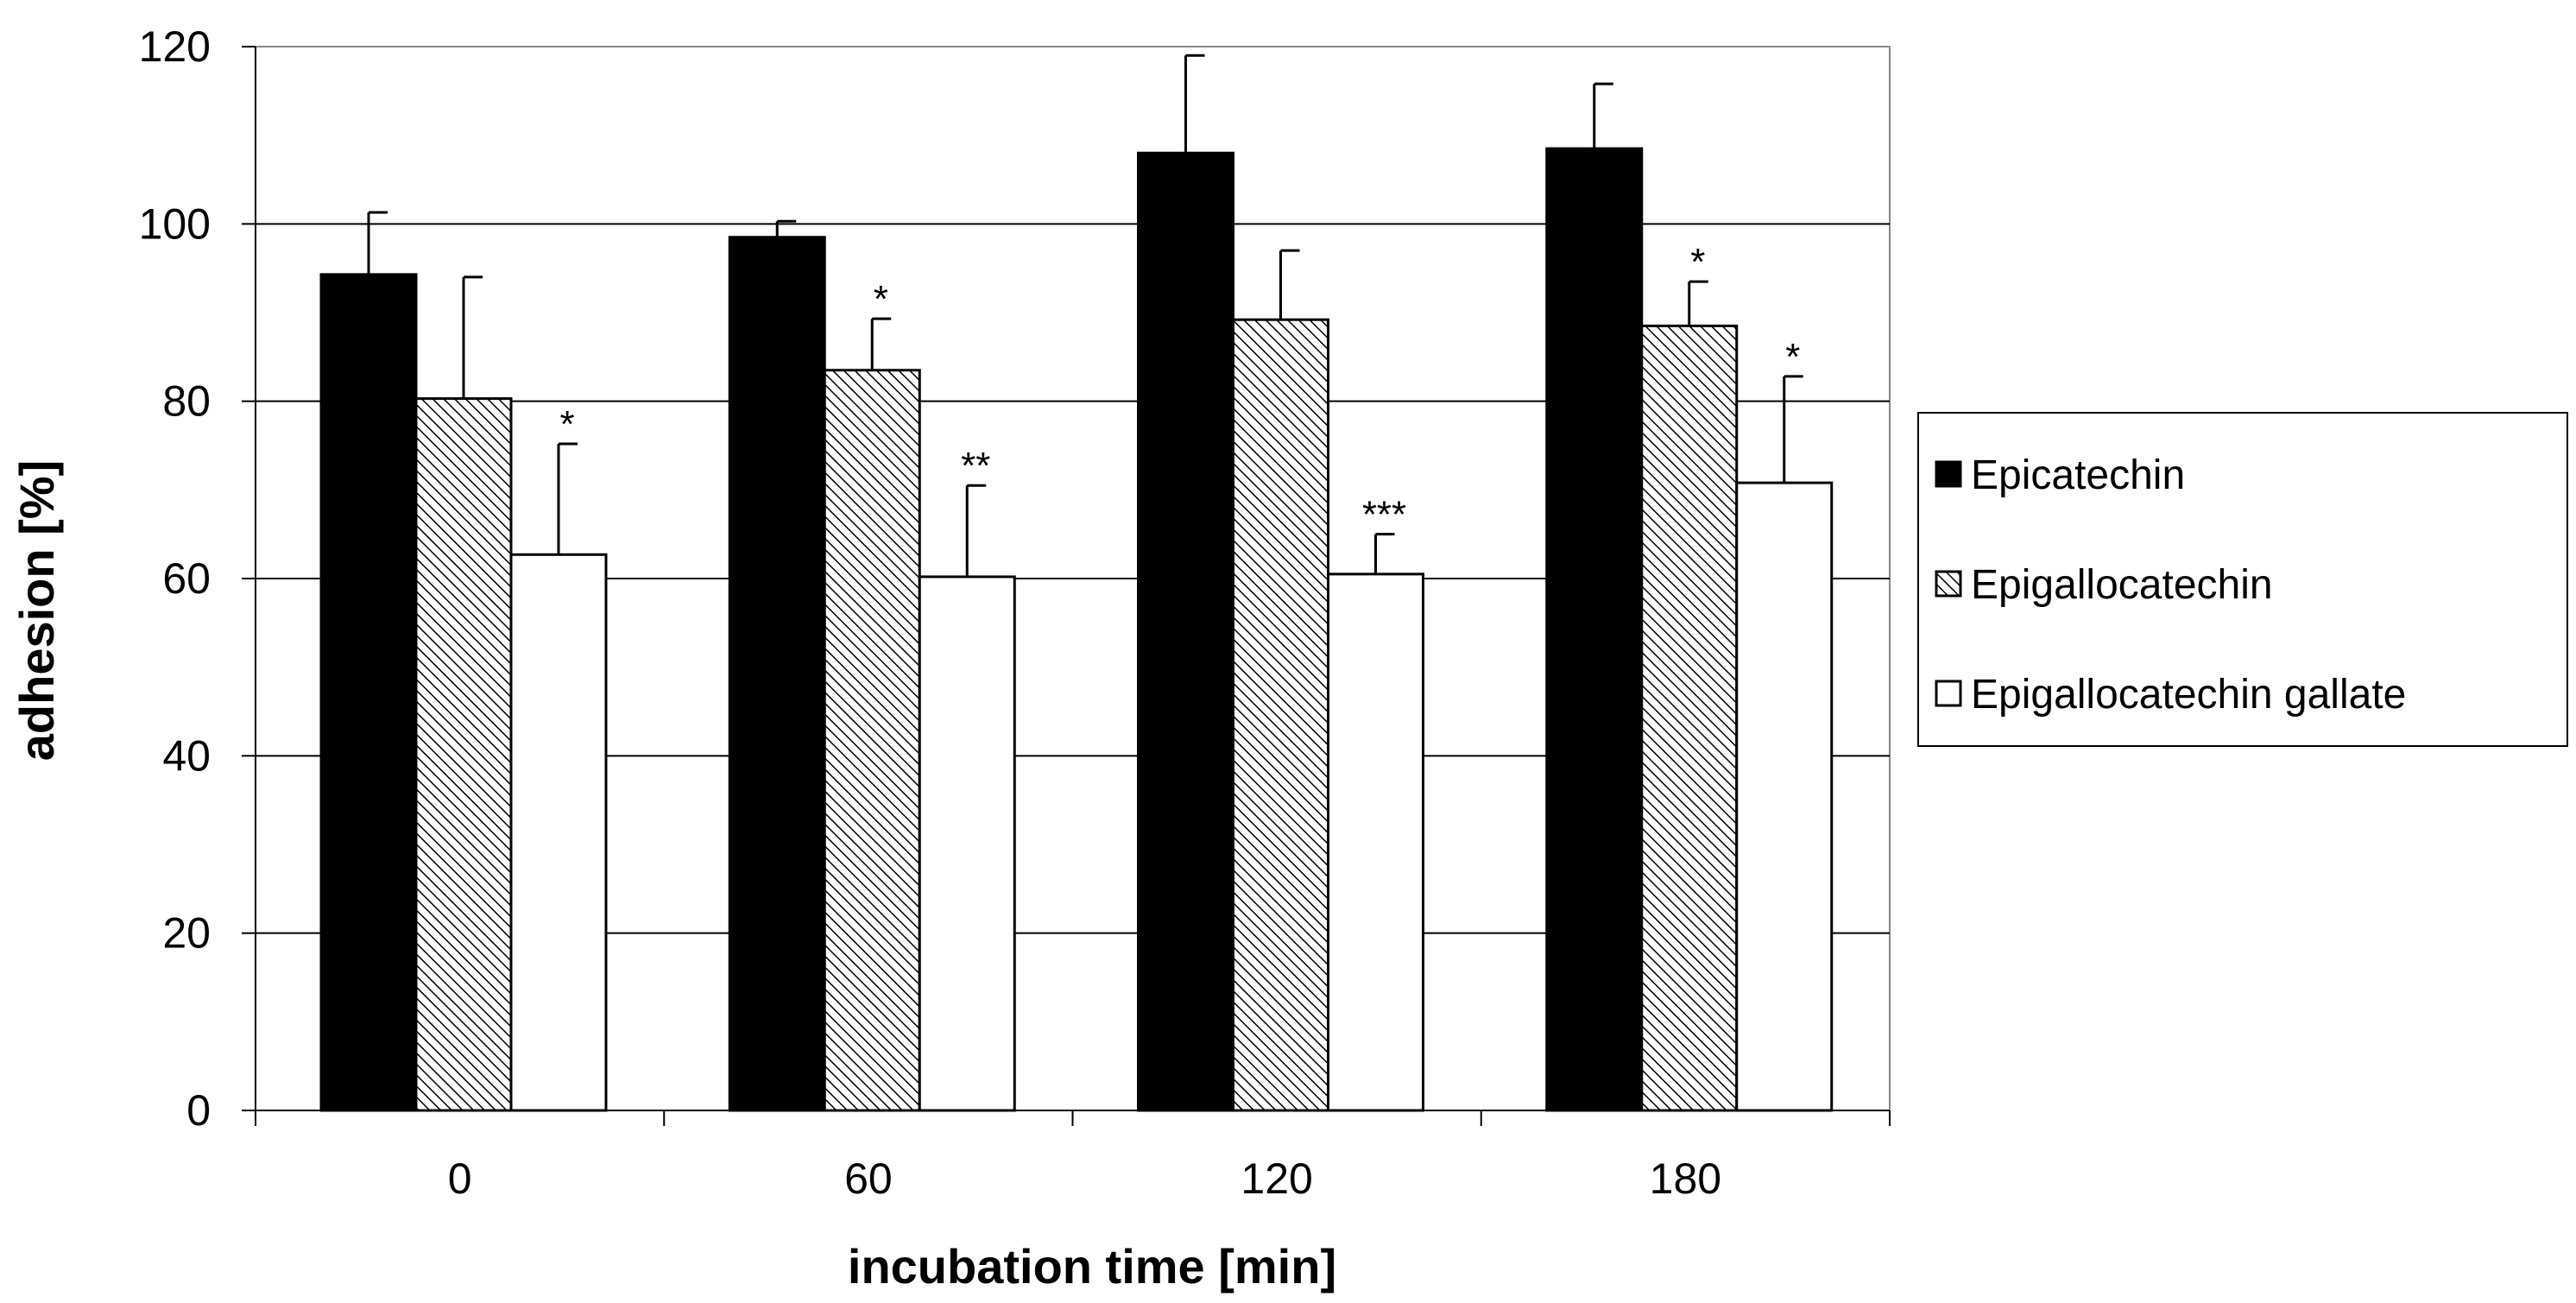  Describe the element at coordinates (186, 755) in the screenshot. I see `y-tick-label: 40` at that location.